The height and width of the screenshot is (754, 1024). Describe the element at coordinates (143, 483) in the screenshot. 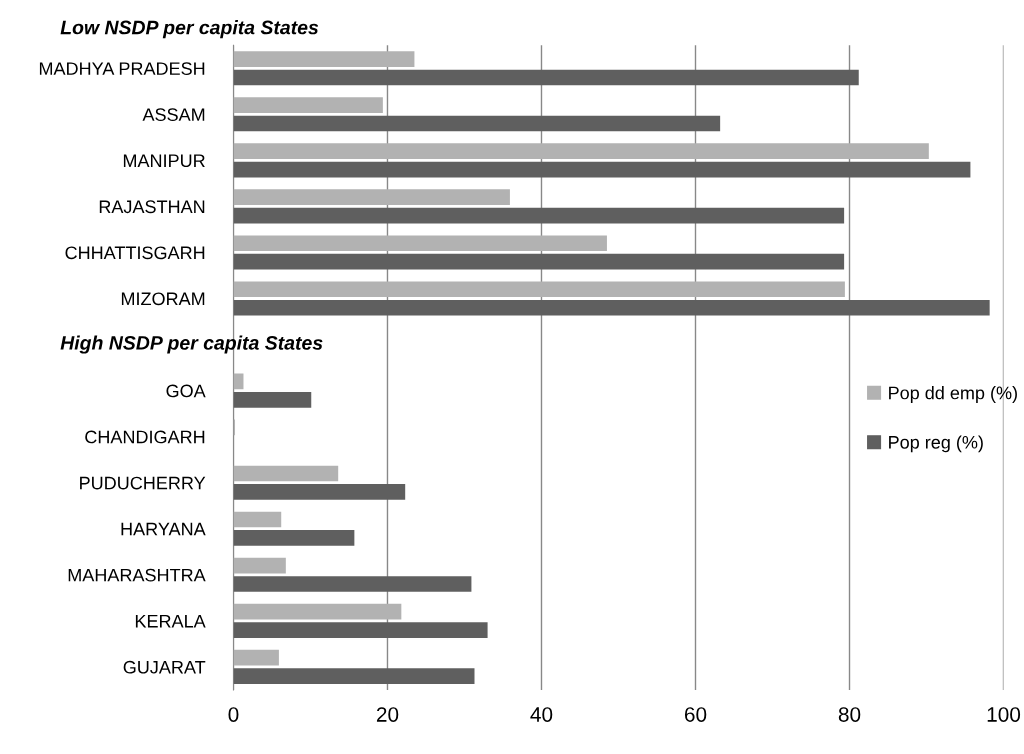

I see `y-tick-label: PUDUCHERRY` at that location.